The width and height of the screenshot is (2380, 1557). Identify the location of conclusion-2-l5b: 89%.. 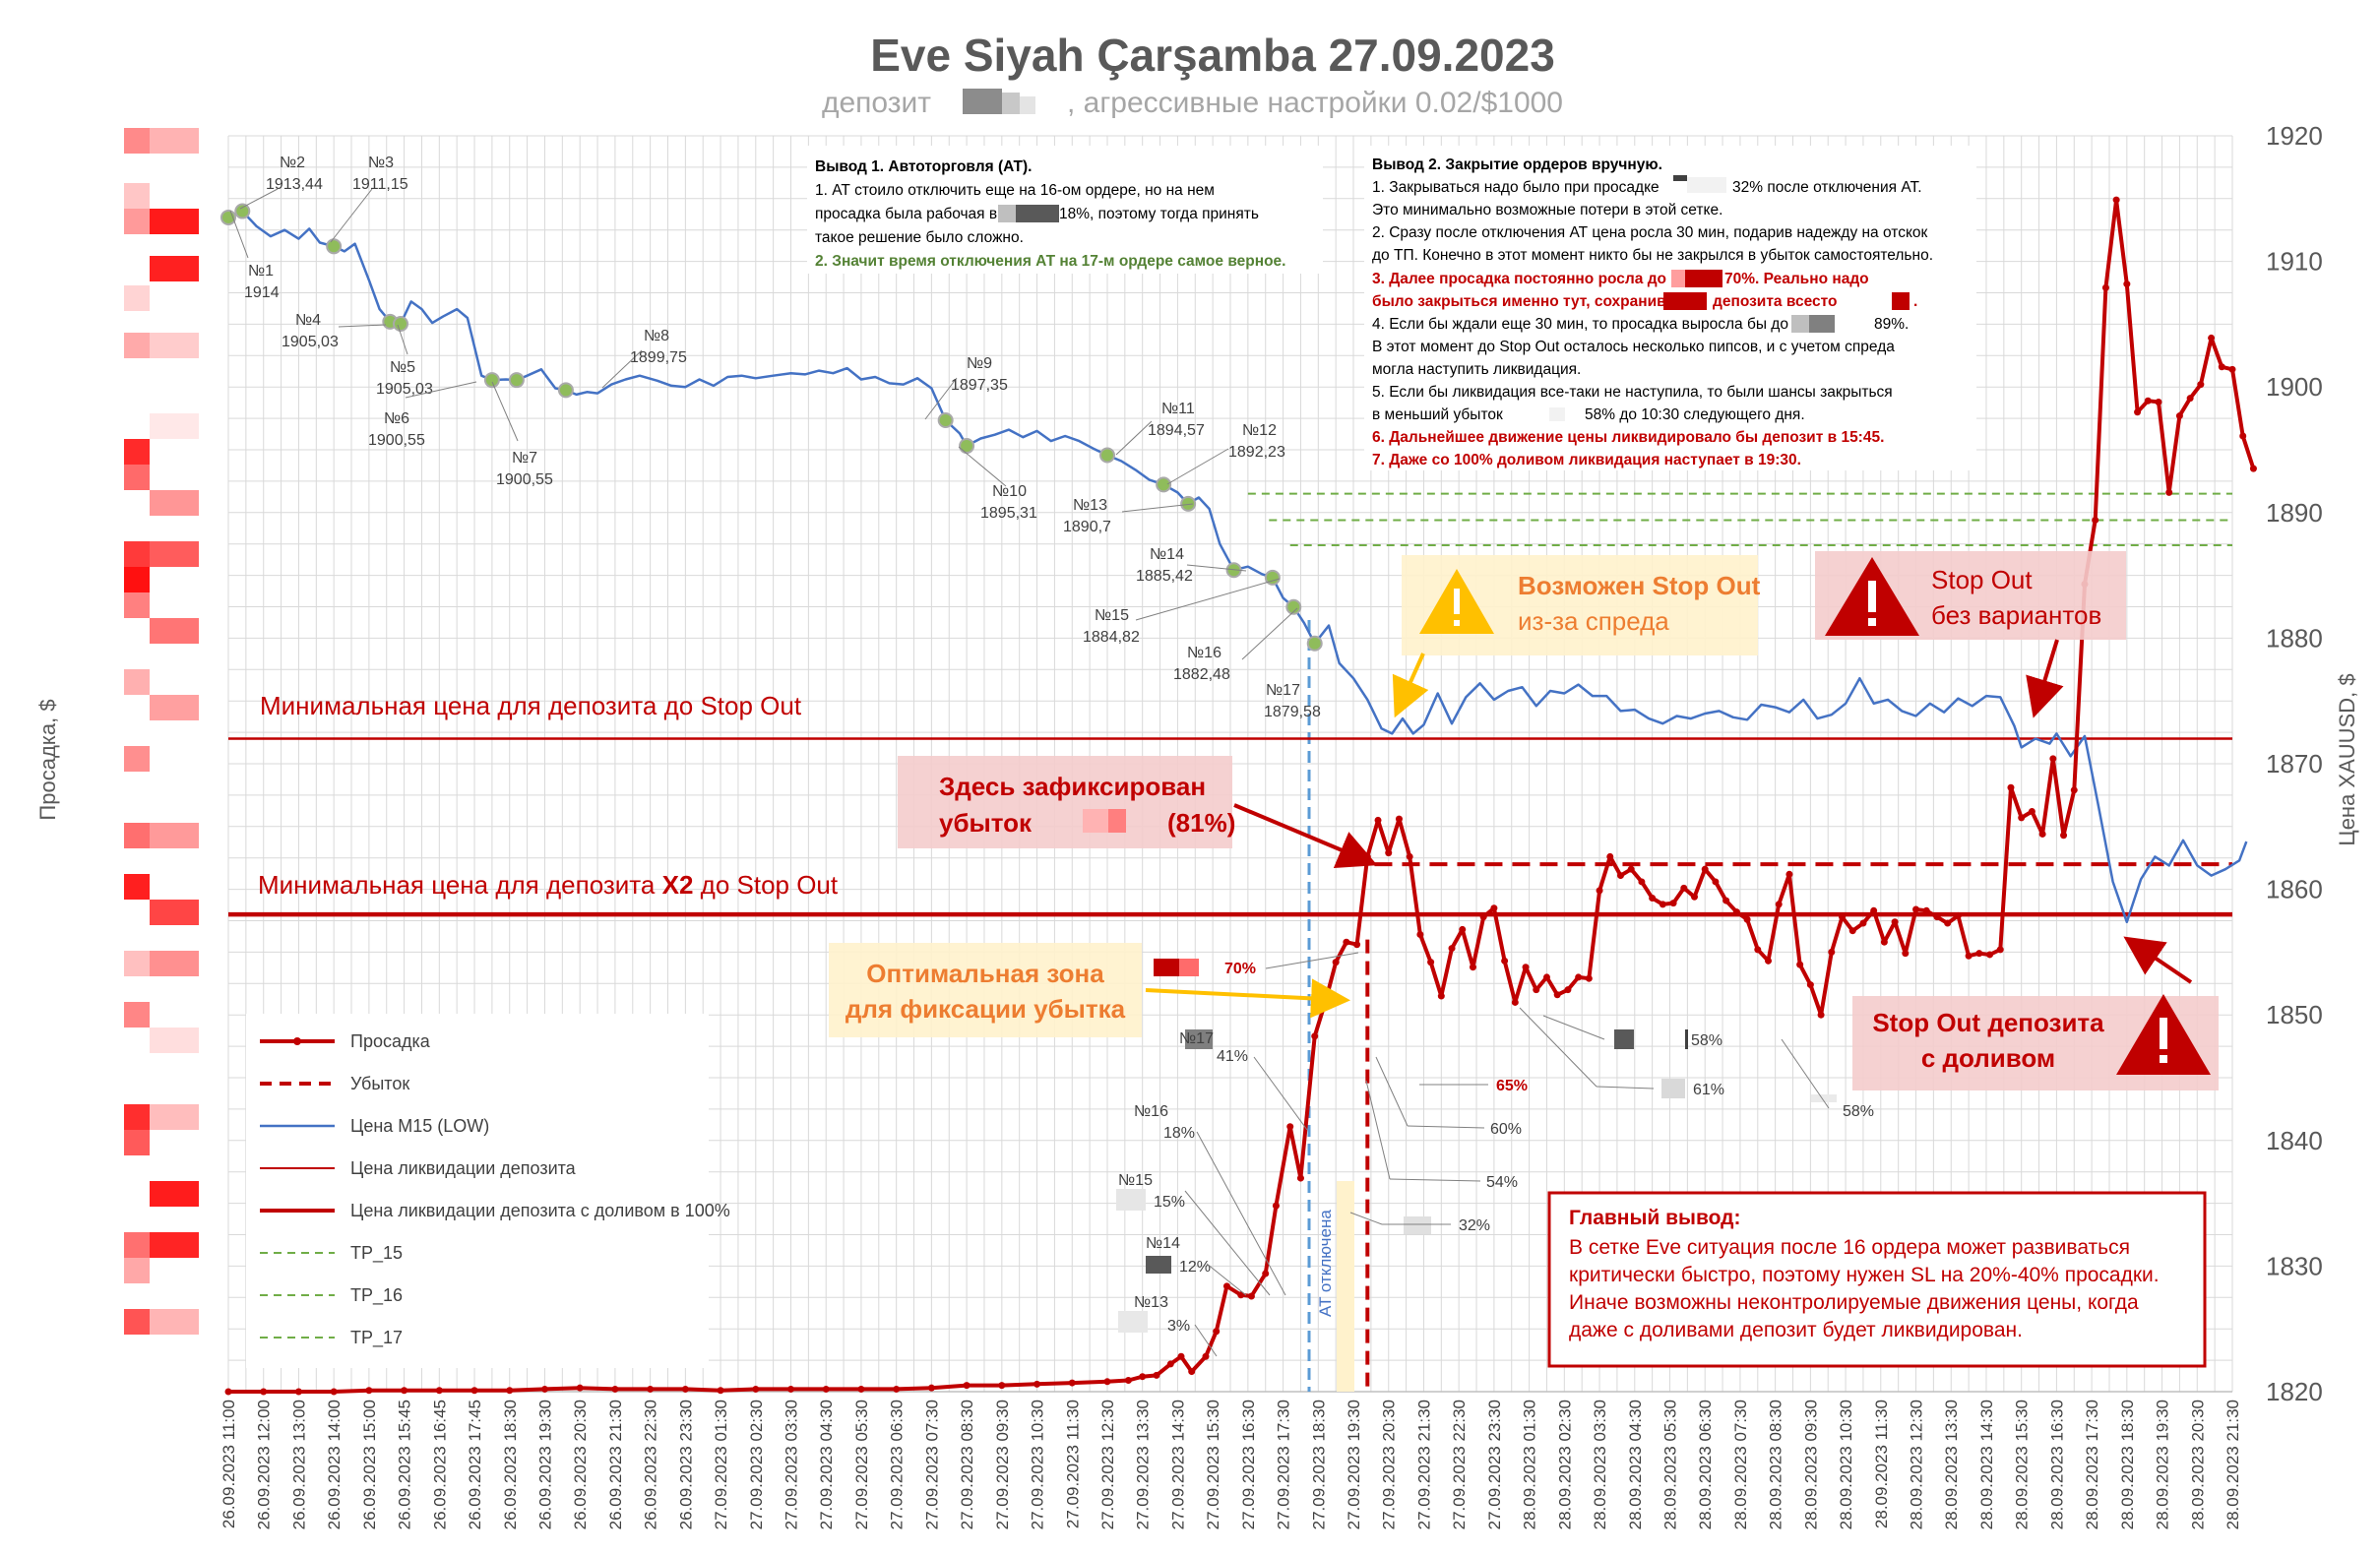
(1891, 324).